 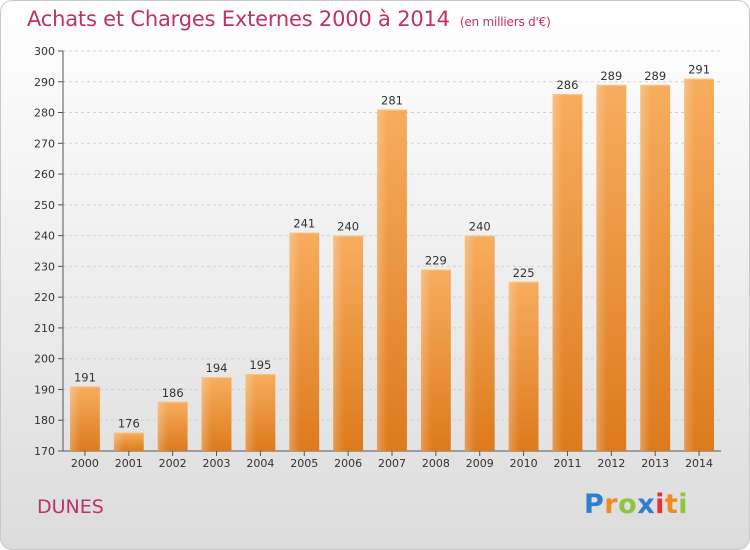 What do you see at coordinates (44, 451) in the screenshot?
I see `y-tick-label: 170` at bounding box center [44, 451].